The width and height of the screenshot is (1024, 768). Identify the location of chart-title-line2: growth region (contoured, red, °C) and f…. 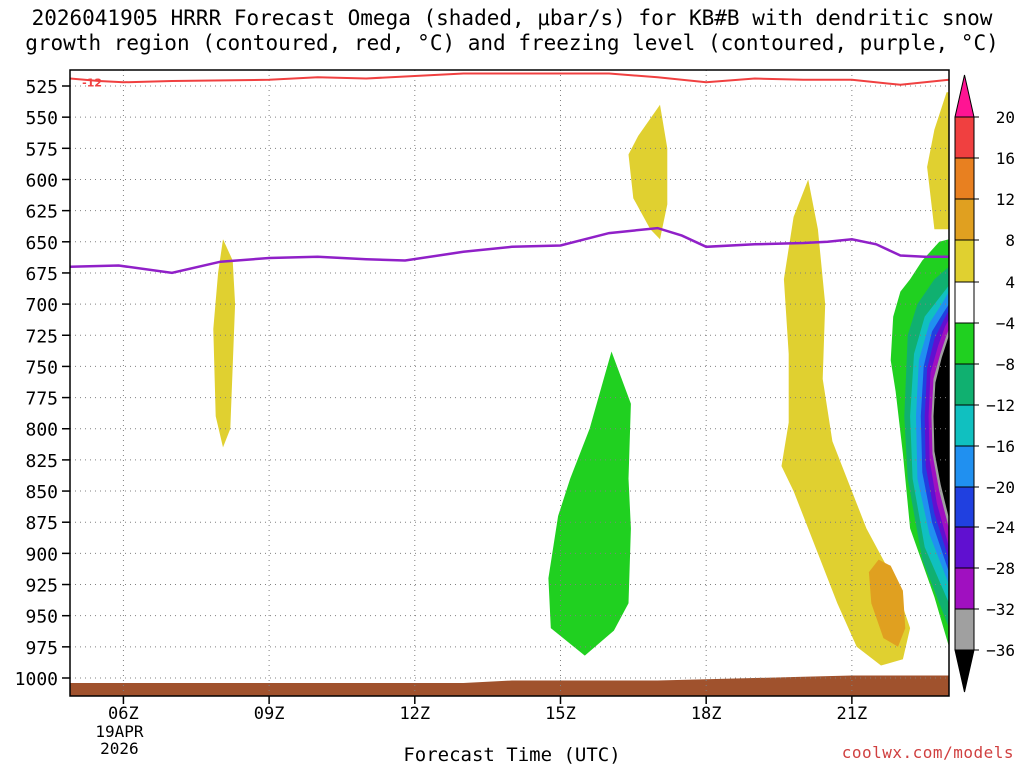
(512, 43).